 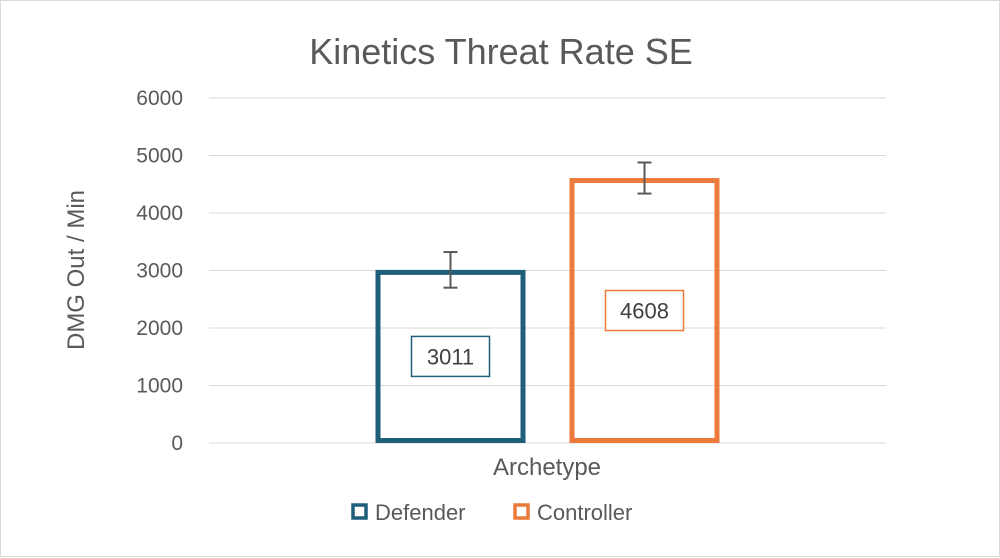 I want to click on legend-swatch-controller, so click(x=521, y=511).